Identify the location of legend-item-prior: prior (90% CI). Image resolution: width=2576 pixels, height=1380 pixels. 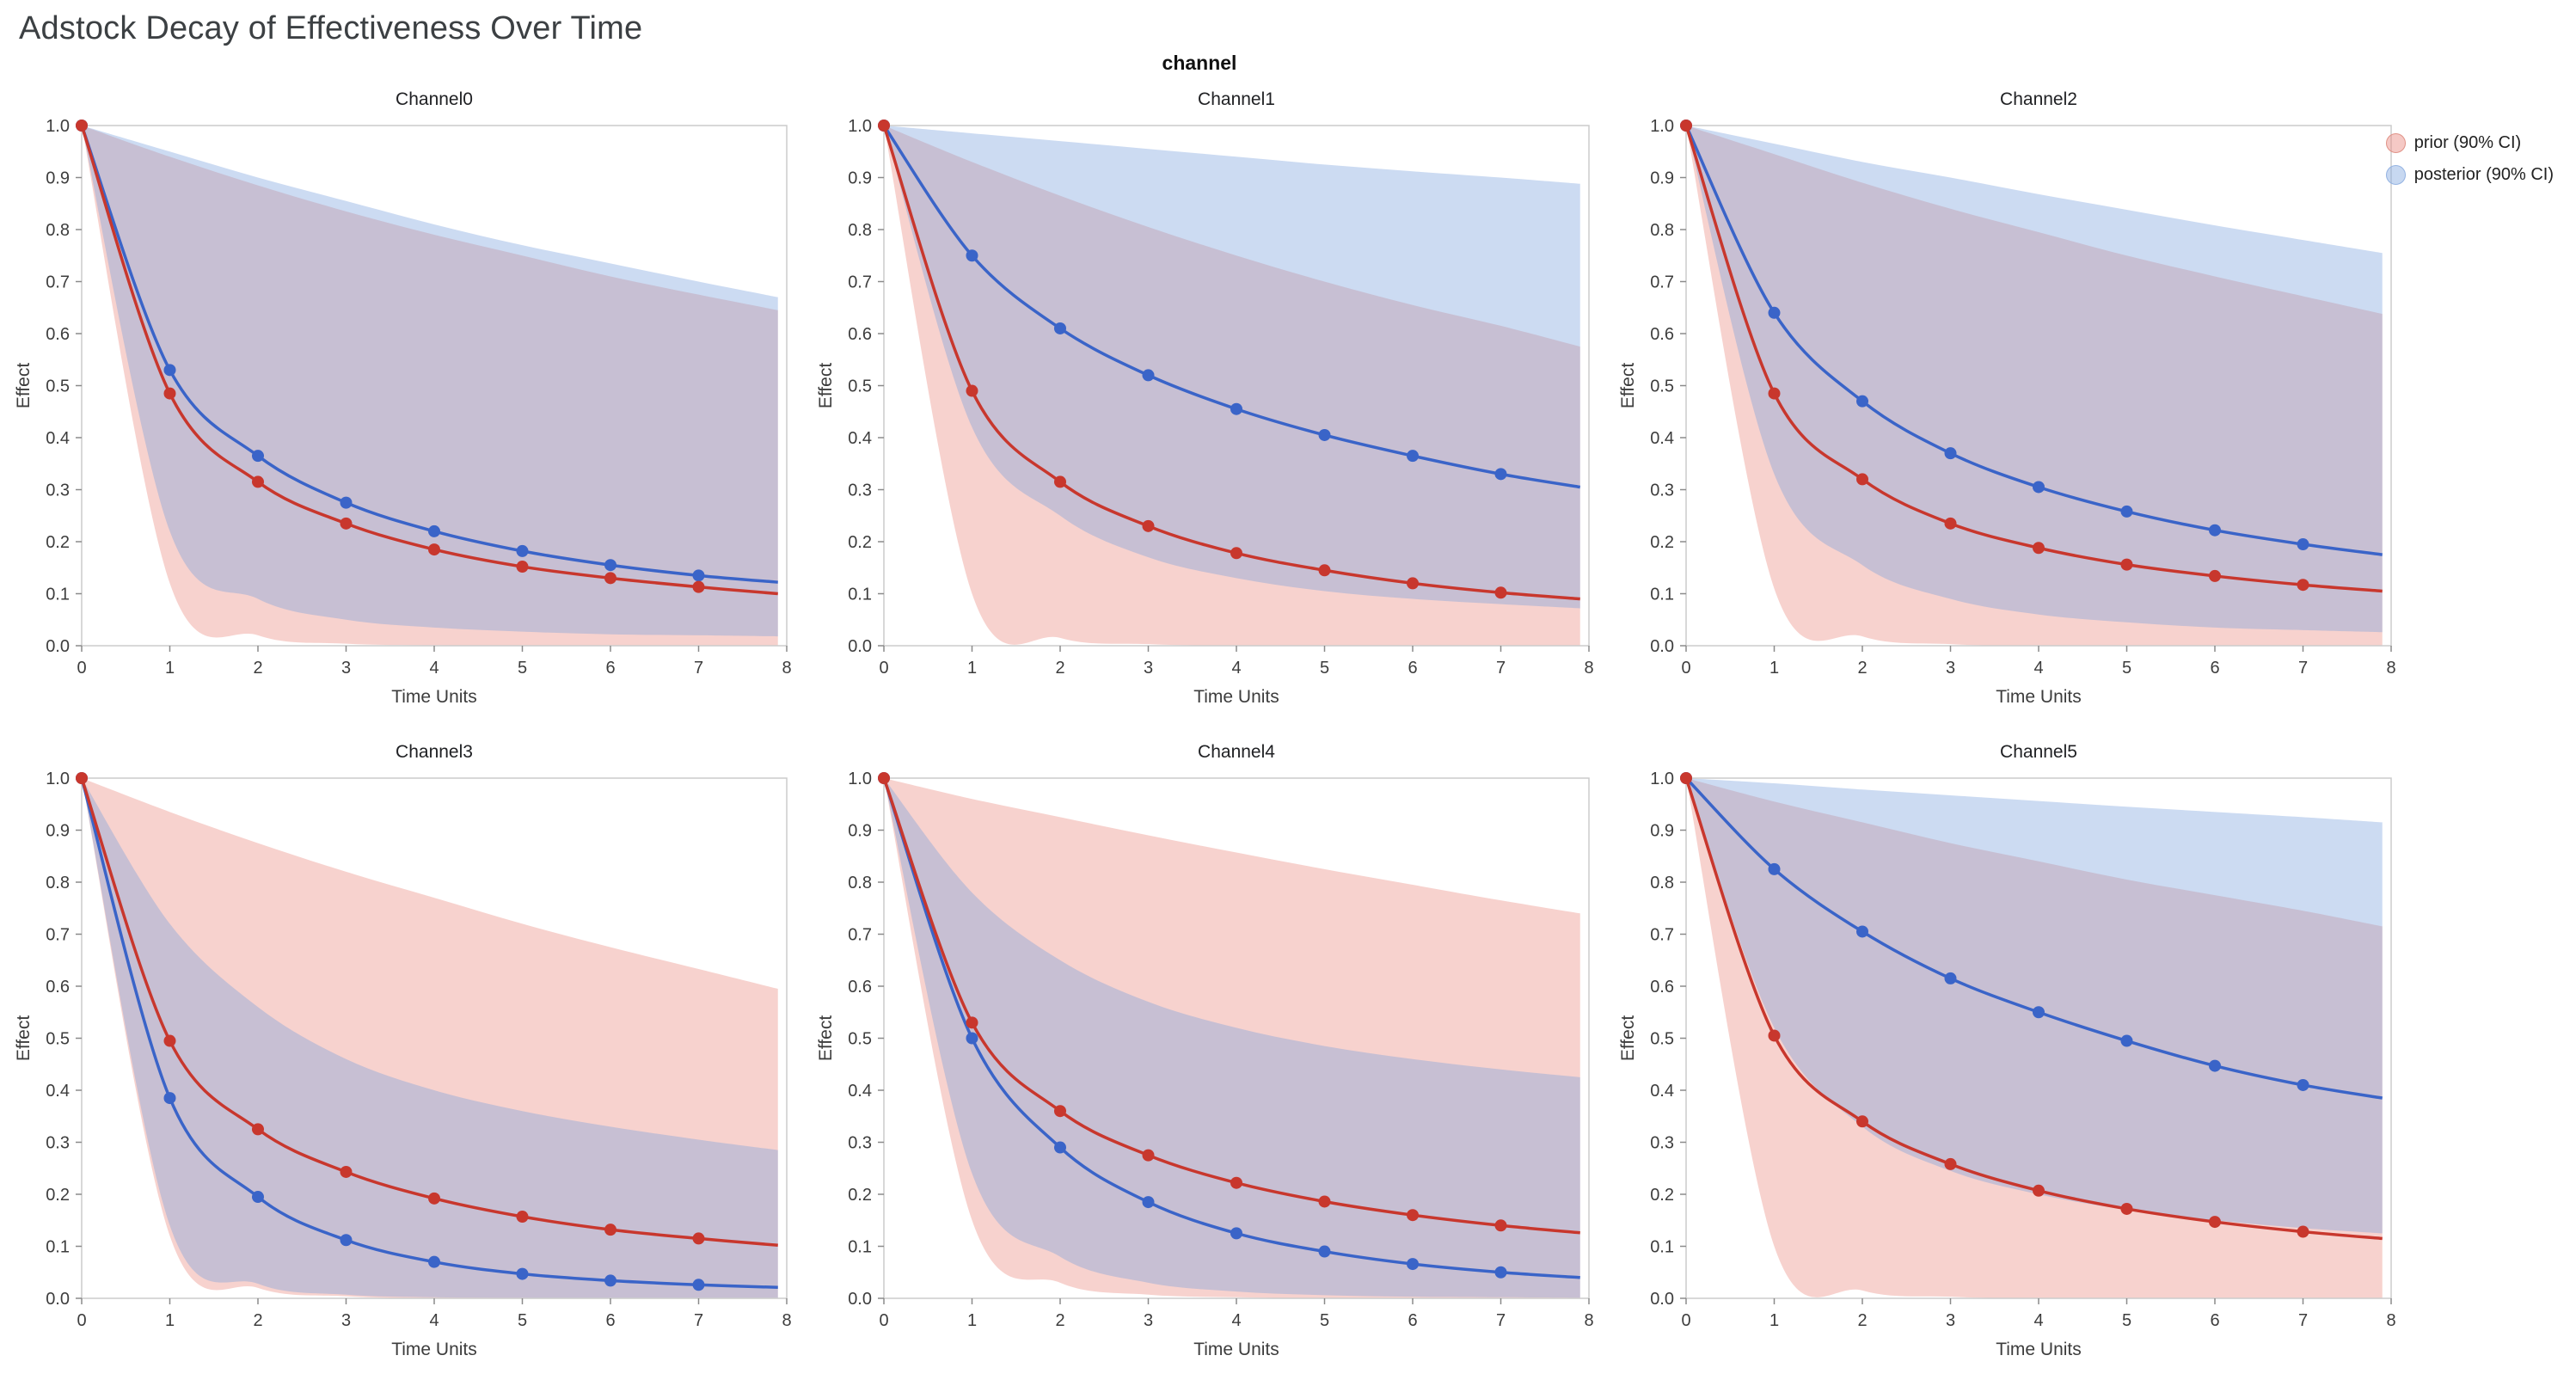
(2469, 143).